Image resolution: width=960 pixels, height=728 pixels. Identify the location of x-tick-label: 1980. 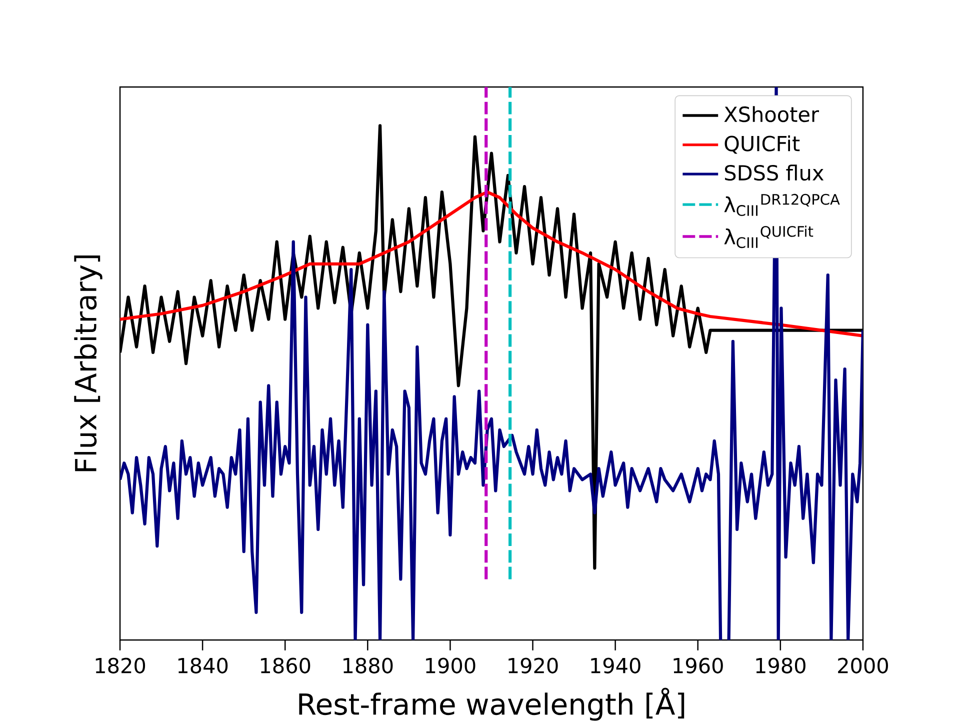
(781, 666).